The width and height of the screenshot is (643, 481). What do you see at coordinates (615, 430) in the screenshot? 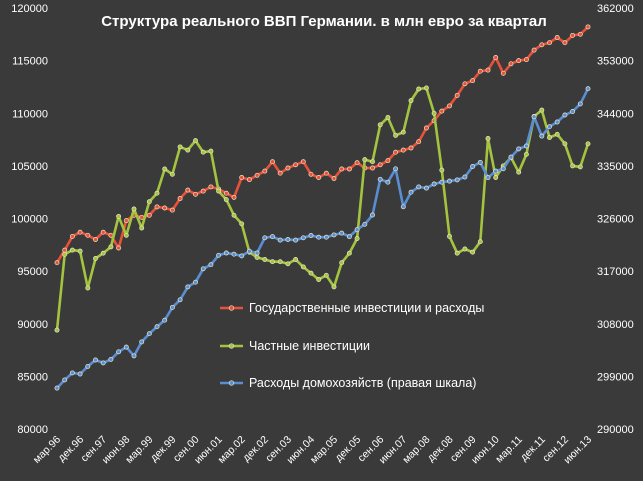
I see `y-right-tick-label: 290000` at bounding box center [615, 430].